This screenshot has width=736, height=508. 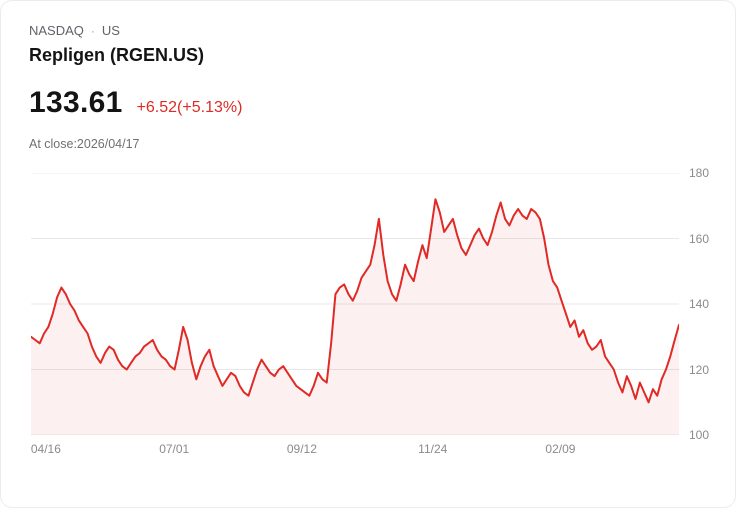 What do you see at coordinates (84, 144) in the screenshot?
I see `as-of-label: At close:2026/04/17` at bounding box center [84, 144].